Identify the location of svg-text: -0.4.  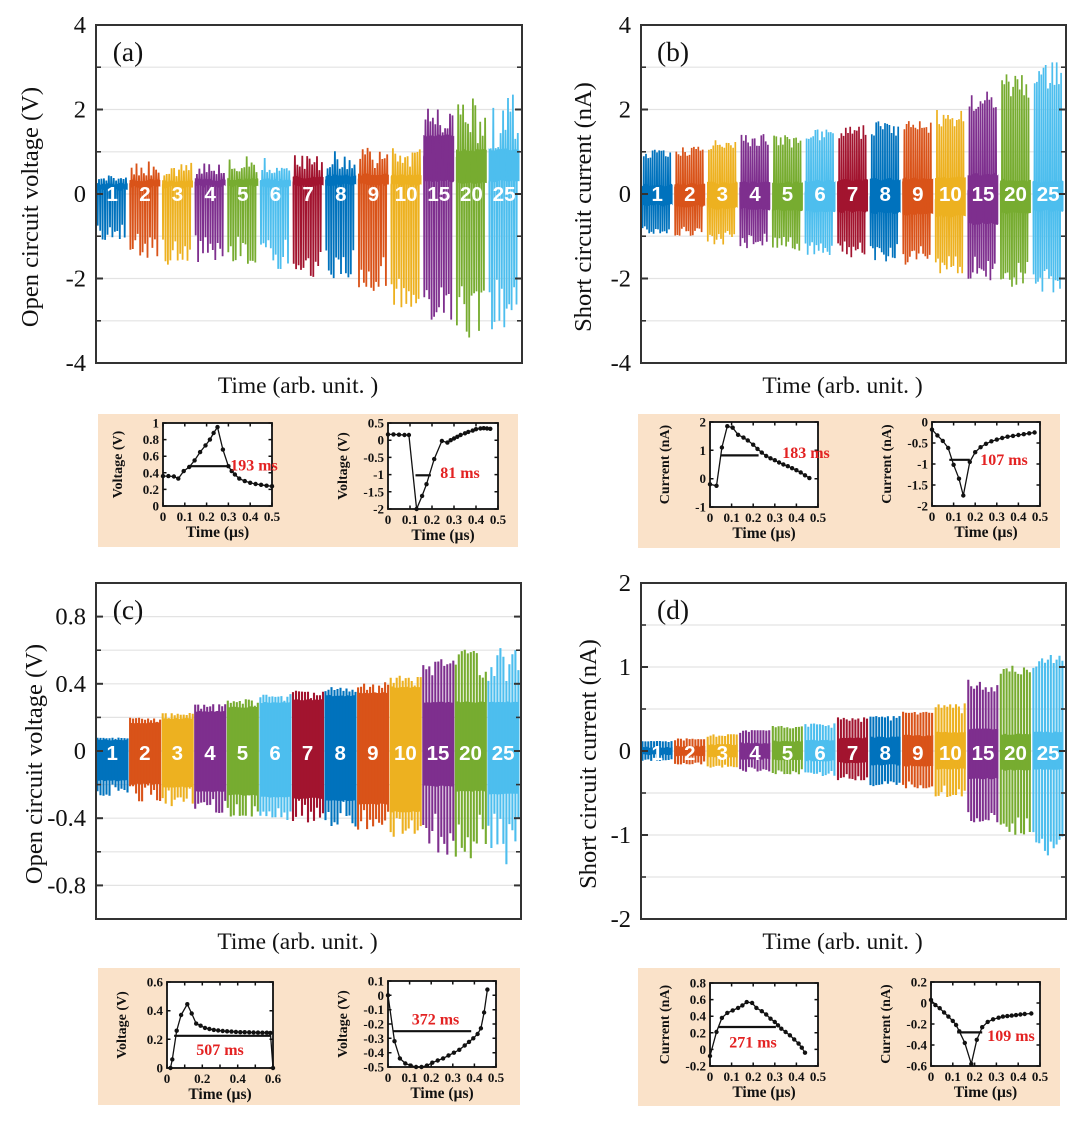
(373, 1052).